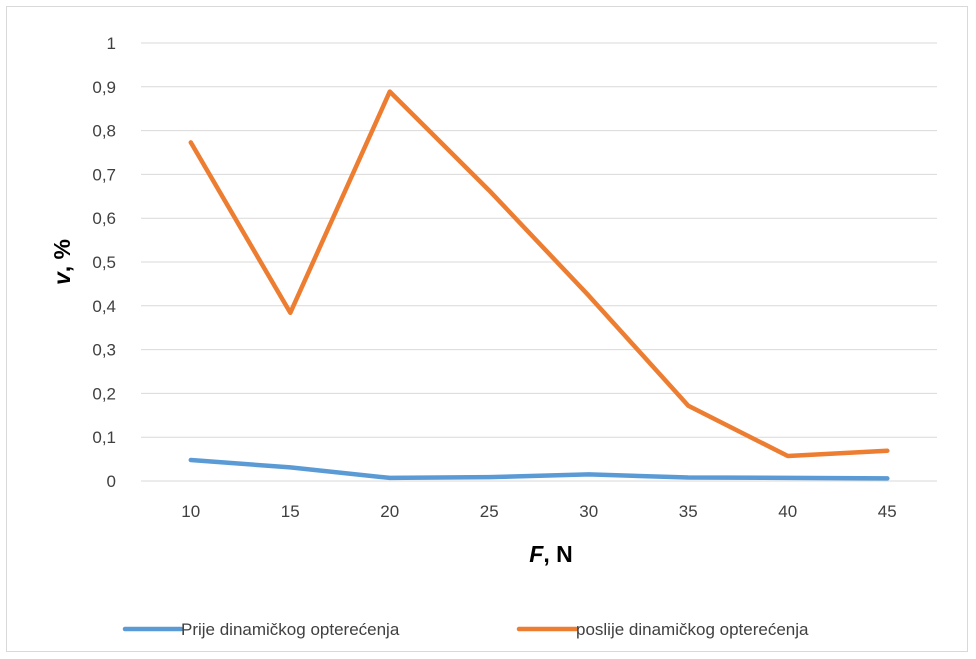  I want to click on x-tick-labels: 10 15 20 25 30 35 40 45, so click(538, 511).